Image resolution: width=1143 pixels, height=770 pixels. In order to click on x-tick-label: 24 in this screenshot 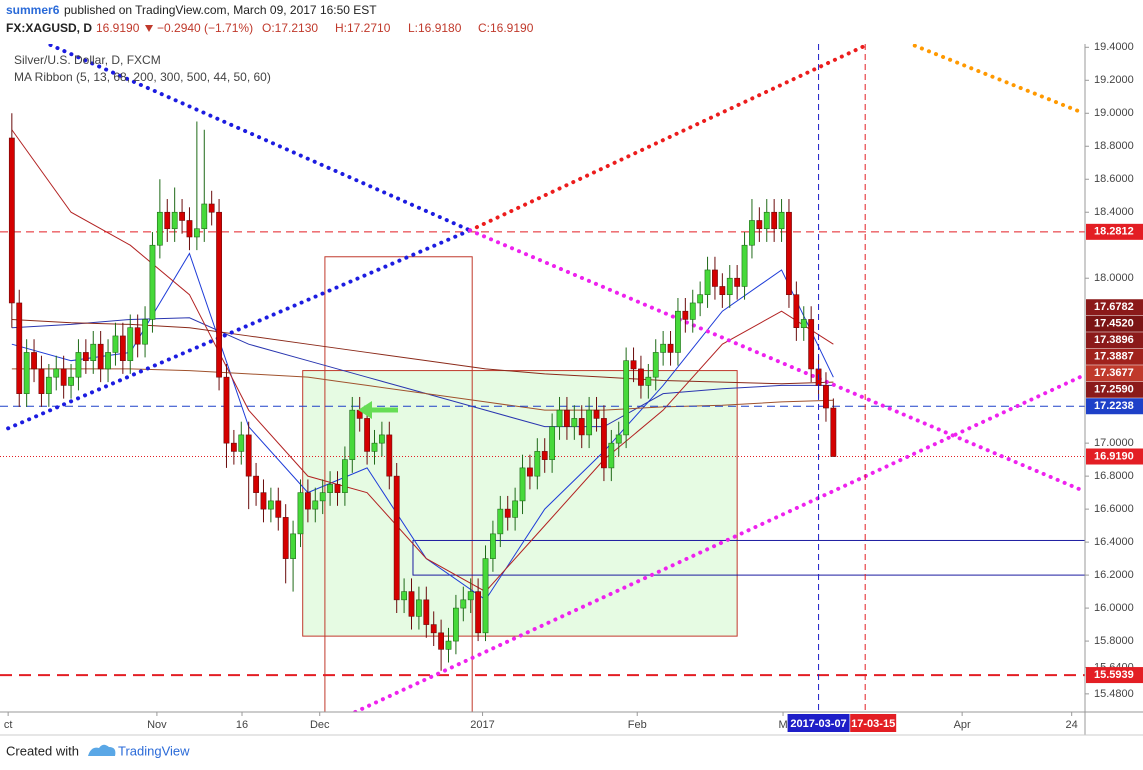, I will do `click(1072, 725)`.